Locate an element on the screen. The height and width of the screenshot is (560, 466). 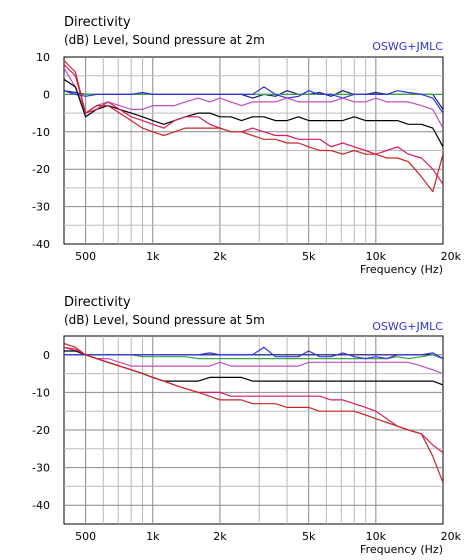
chart-subtitle: (dB) Level, Sound pressure at 5m is located at coordinates (164, 320).